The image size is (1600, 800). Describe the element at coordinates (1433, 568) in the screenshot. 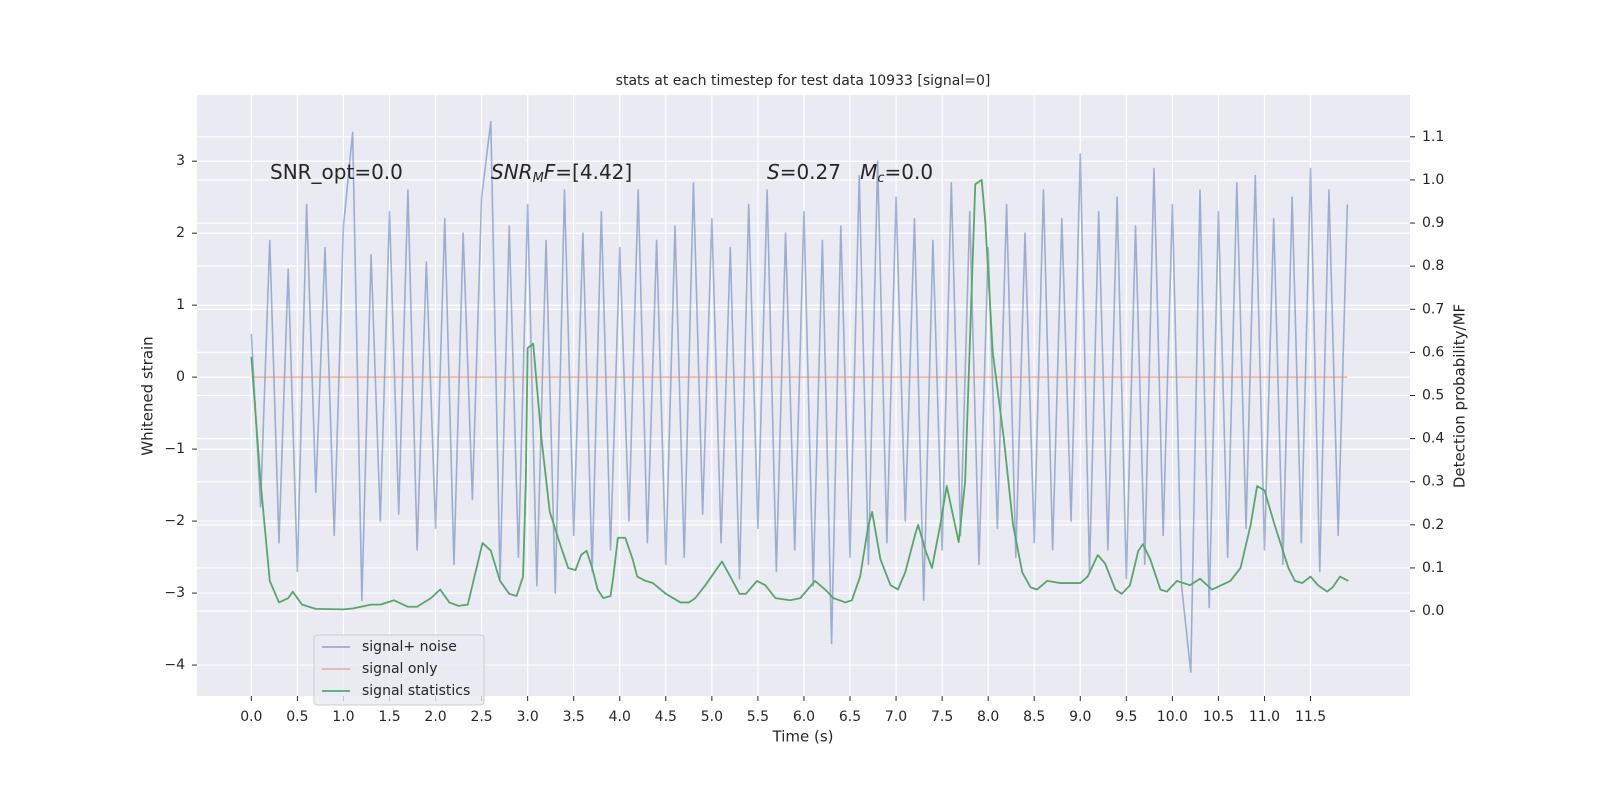

I see `y2-tick-label: 0.1` at that location.